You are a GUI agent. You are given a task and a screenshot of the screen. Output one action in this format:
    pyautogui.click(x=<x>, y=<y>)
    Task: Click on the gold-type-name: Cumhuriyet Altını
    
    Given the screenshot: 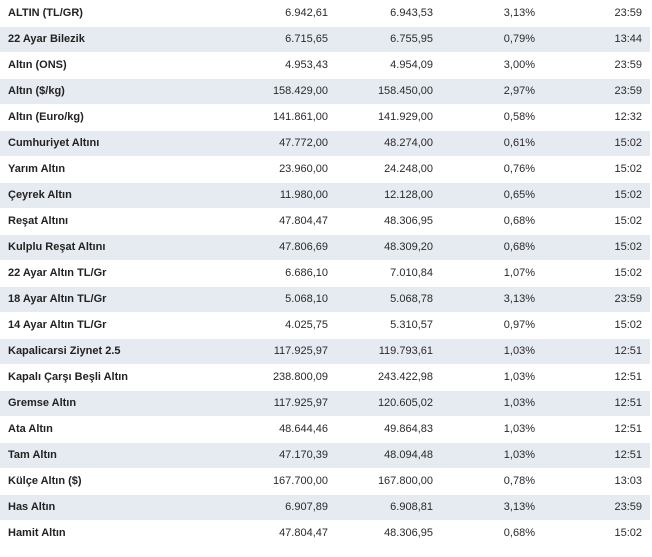 What is the action you would take?
    pyautogui.click(x=95, y=143)
    